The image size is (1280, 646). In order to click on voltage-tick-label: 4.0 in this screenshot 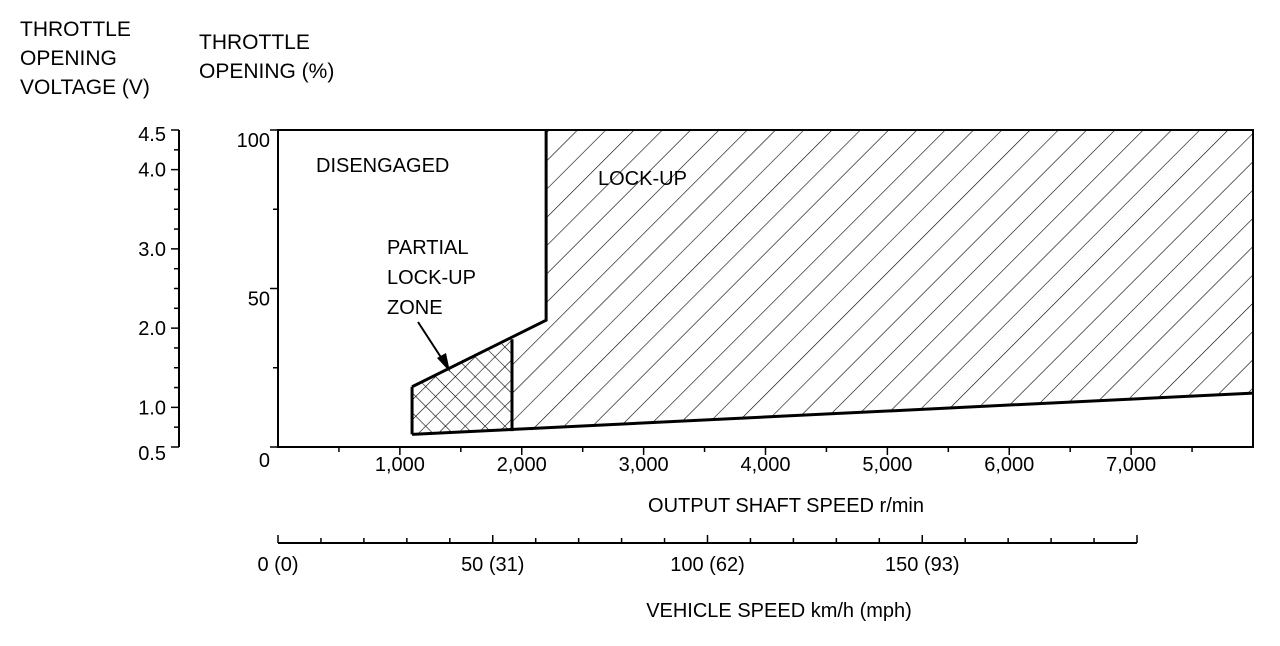, I will do `click(152, 171)`.